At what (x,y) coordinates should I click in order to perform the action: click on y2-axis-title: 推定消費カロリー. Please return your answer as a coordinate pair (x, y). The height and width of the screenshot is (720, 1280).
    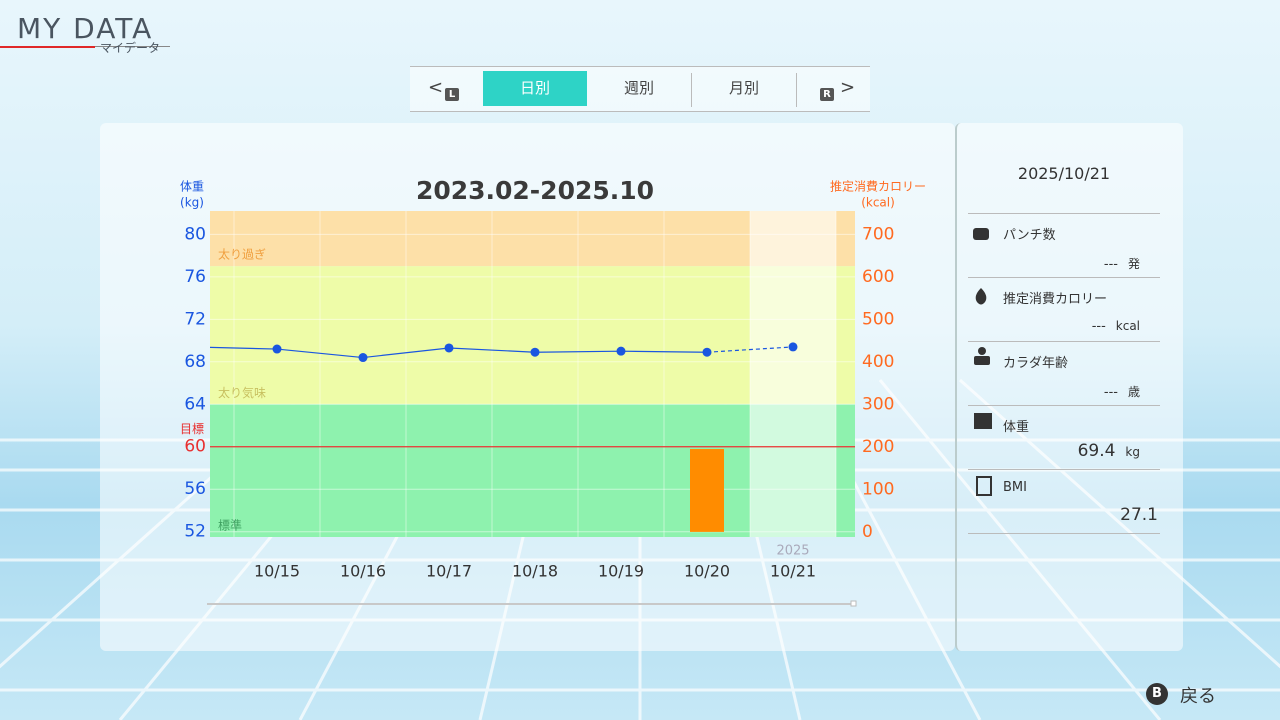
    Looking at the image, I should click on (878, 186).